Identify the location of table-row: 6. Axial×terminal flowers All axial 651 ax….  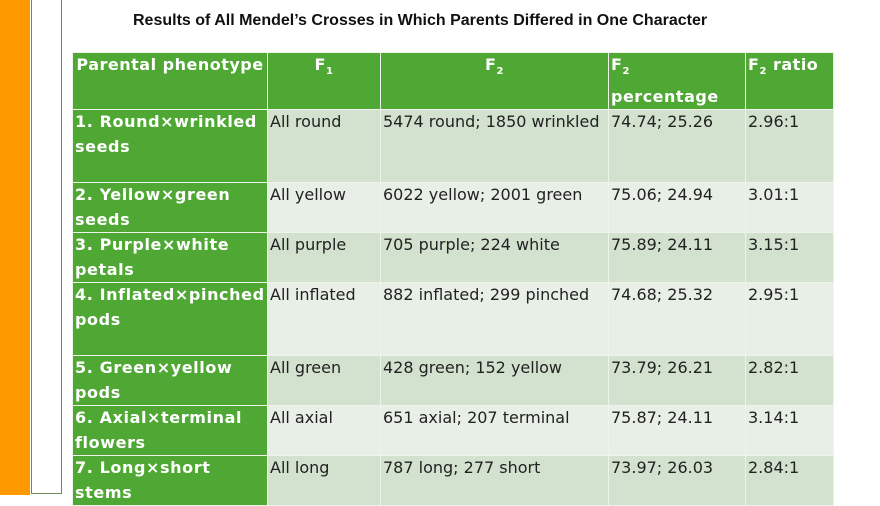
(453, 431).